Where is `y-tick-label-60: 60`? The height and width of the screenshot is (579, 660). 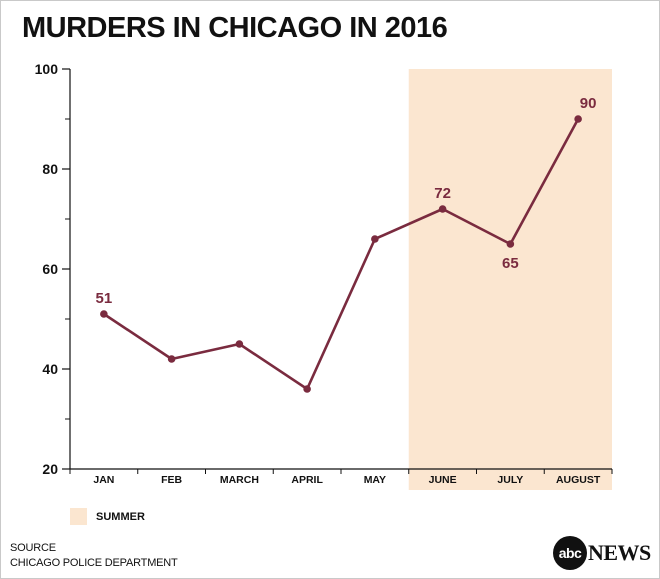 y-tick-label-60: 60 is located at coordinates (50, 269).